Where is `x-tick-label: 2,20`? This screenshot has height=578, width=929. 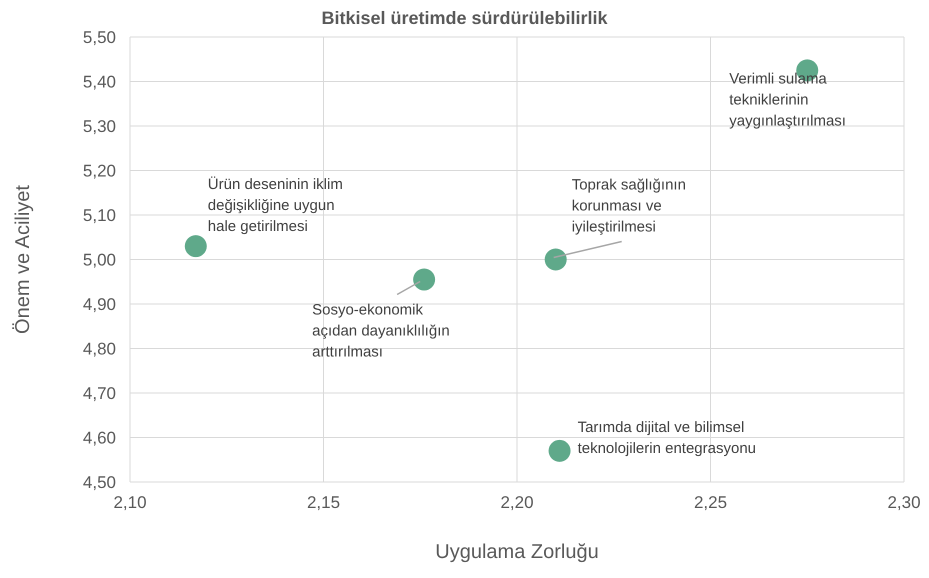 x-tick-label: 2,20 is located at coordinates (517, 502).